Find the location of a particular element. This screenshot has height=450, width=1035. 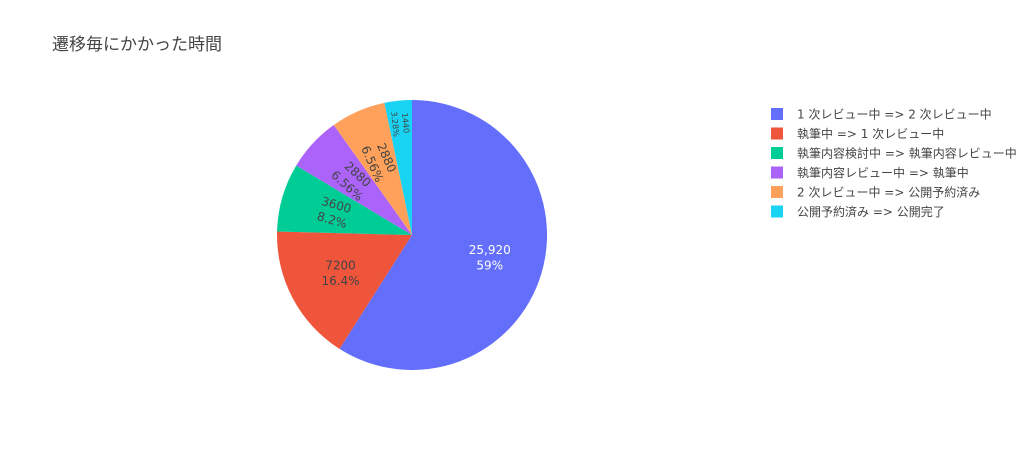

legend-label-1: 執筆中 => 1 次レビュー中 is located at coordinates (870, 133).